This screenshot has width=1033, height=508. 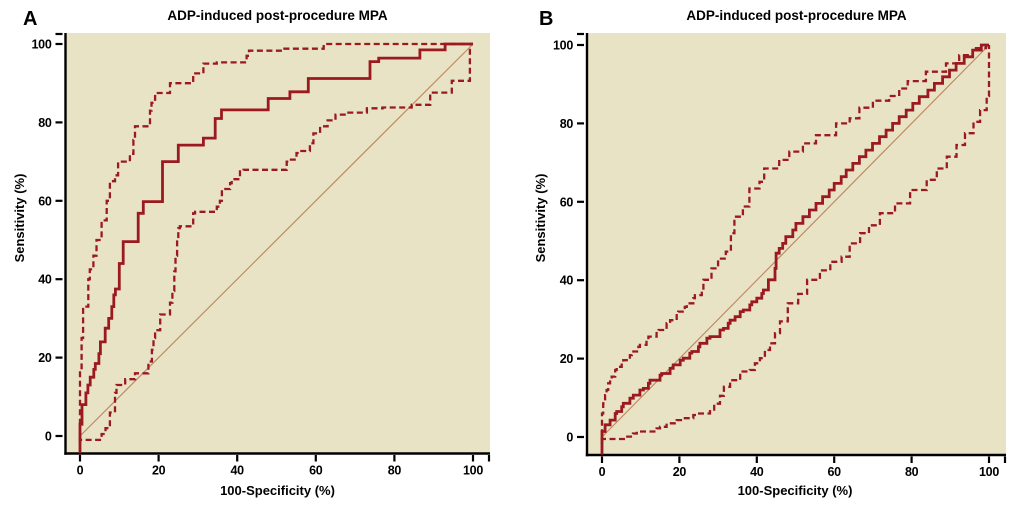 I want to click on panel-b-title: ADP-induced post-procedure MPA, so click(x=796, y=15).